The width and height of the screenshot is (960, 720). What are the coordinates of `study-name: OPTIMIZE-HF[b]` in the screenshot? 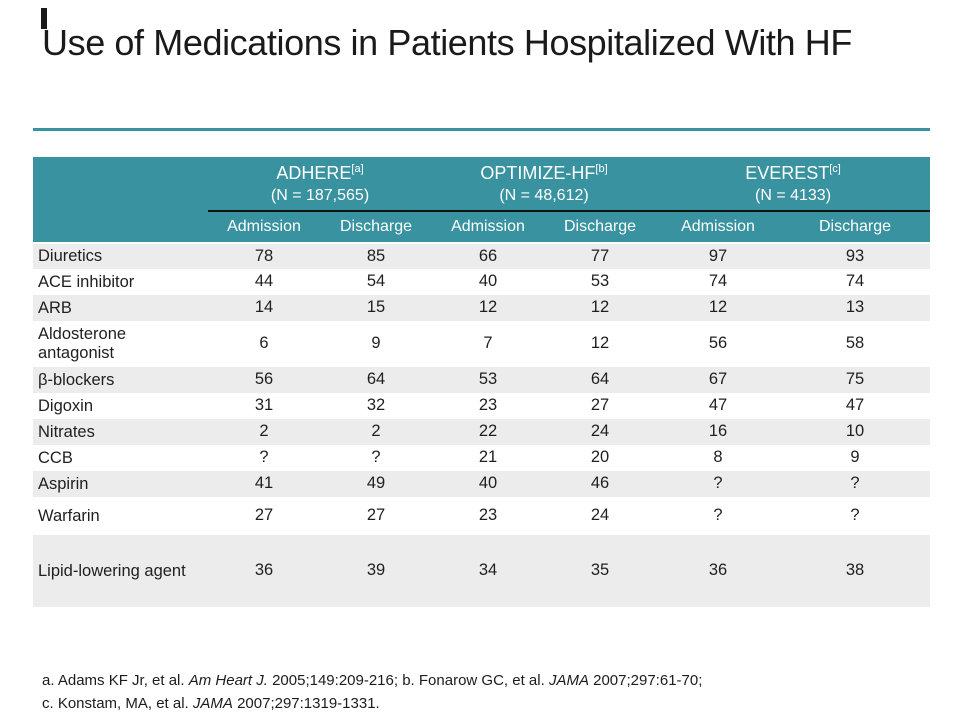 It's located at (544, 173).